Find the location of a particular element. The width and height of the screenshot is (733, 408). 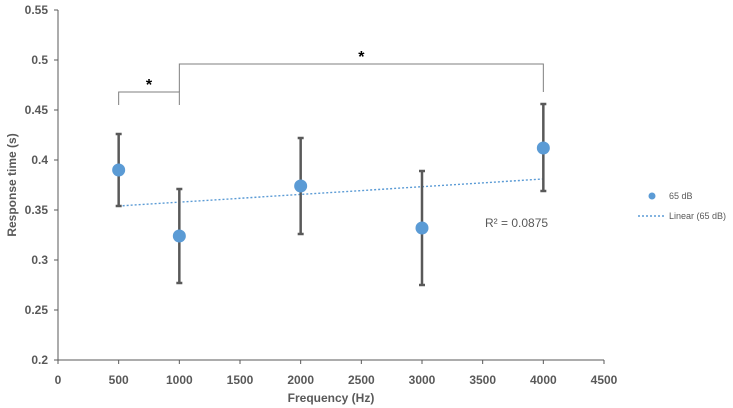

legend-marker is located at coordinates (652, 196).